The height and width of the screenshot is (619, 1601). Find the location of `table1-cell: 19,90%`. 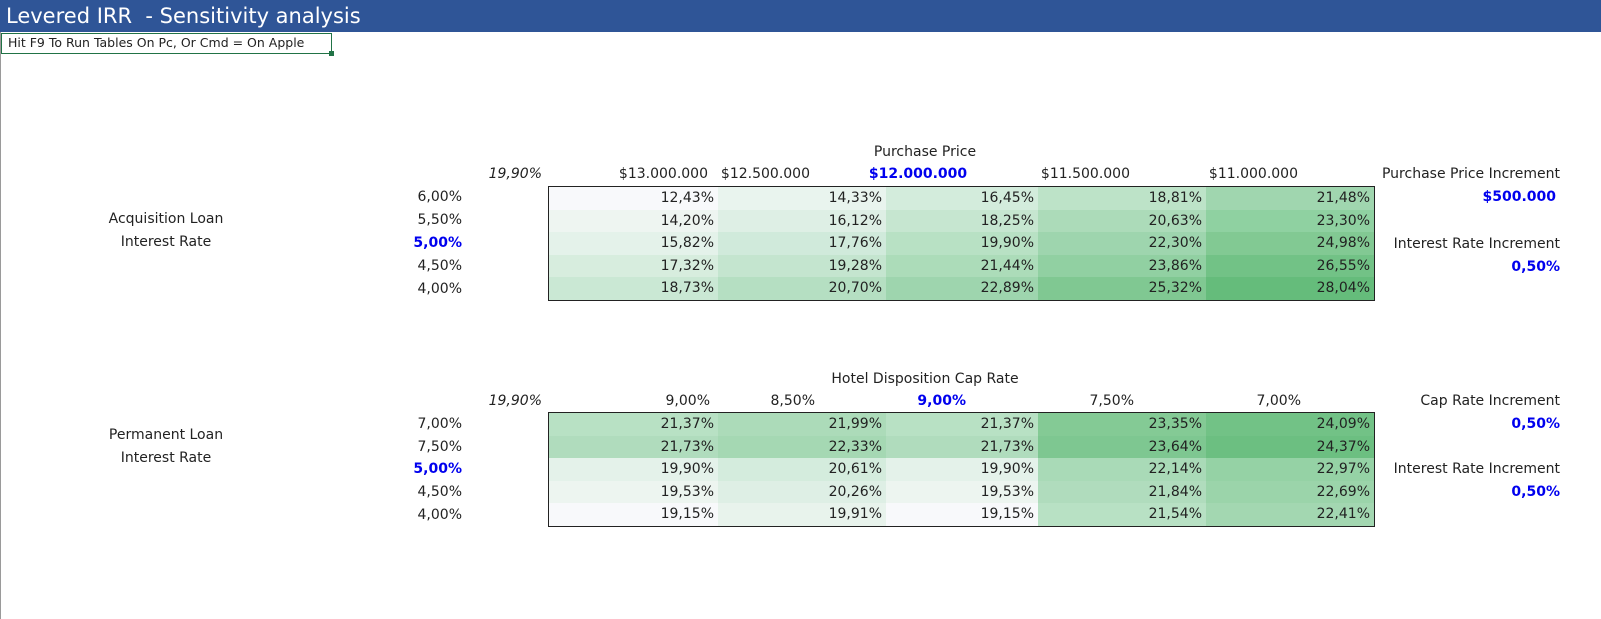

table1-cell: 19,90% is located at coordinates (962, 243).